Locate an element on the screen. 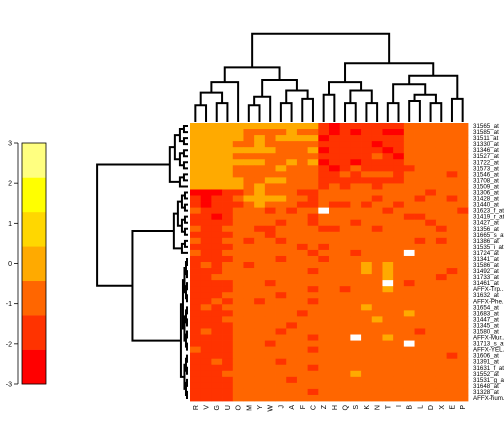 This screenshot has width=504, height=432. row-label: 31419_r_at is located at coordinates (488, 217).